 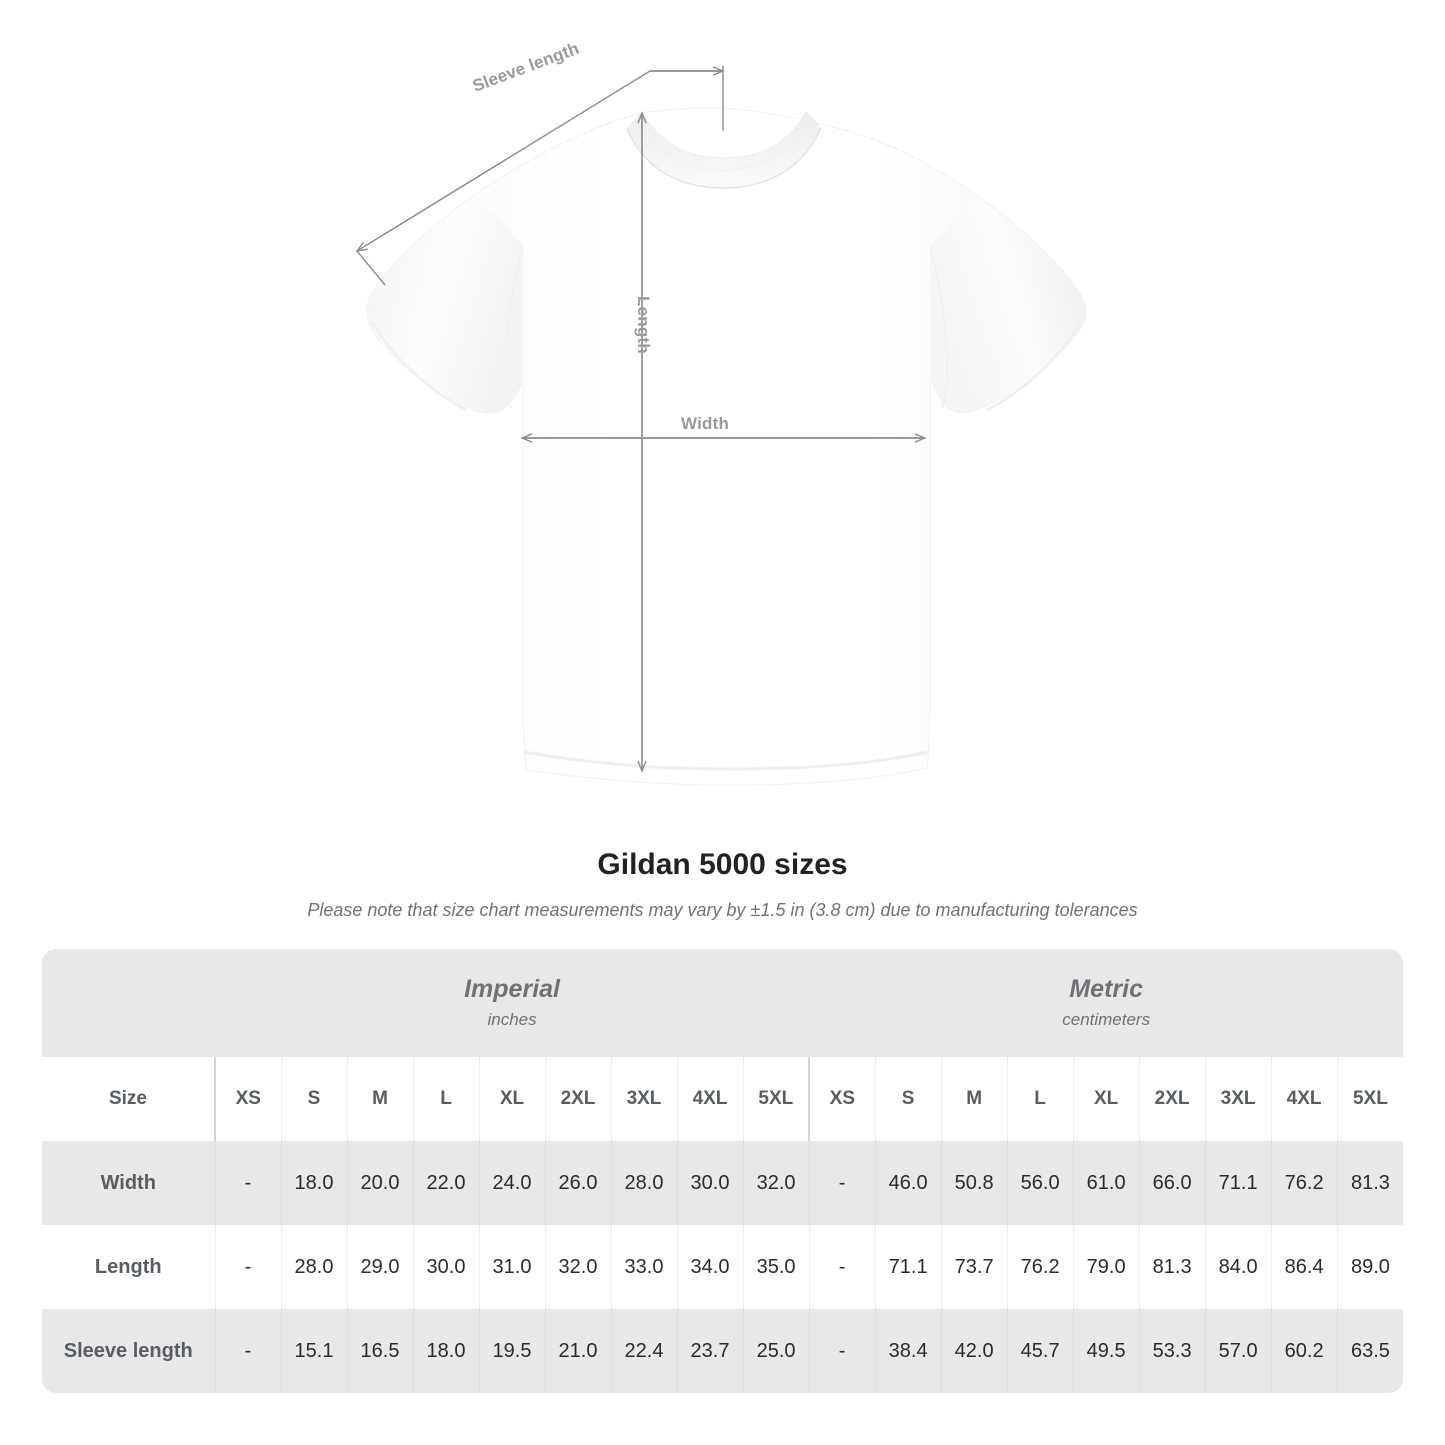 What do you see at coordinates (643, 1099) in the screenshot?
I see `size-col-imp-3xl: 3XL` at bounding box center [643, 1099].